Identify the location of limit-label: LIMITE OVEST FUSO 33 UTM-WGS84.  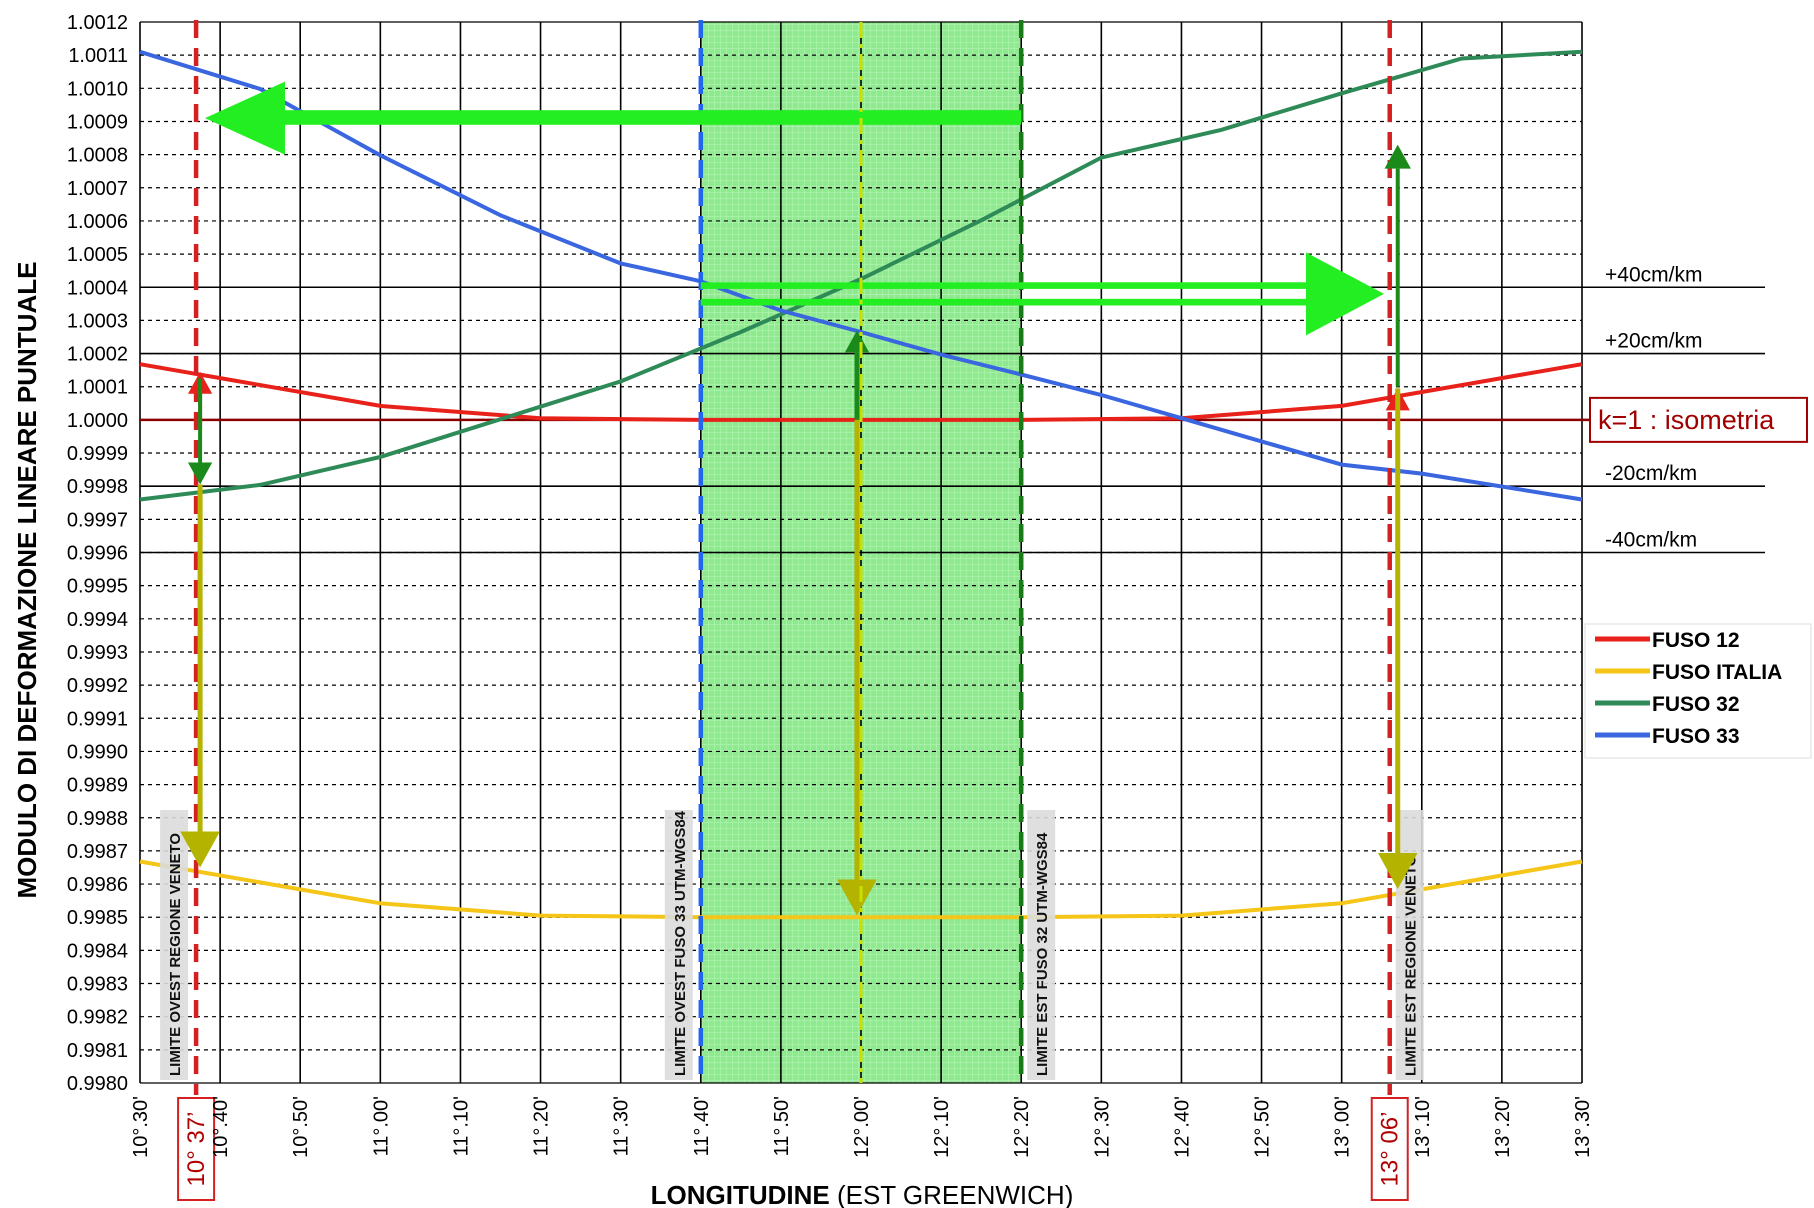
(680, 943).